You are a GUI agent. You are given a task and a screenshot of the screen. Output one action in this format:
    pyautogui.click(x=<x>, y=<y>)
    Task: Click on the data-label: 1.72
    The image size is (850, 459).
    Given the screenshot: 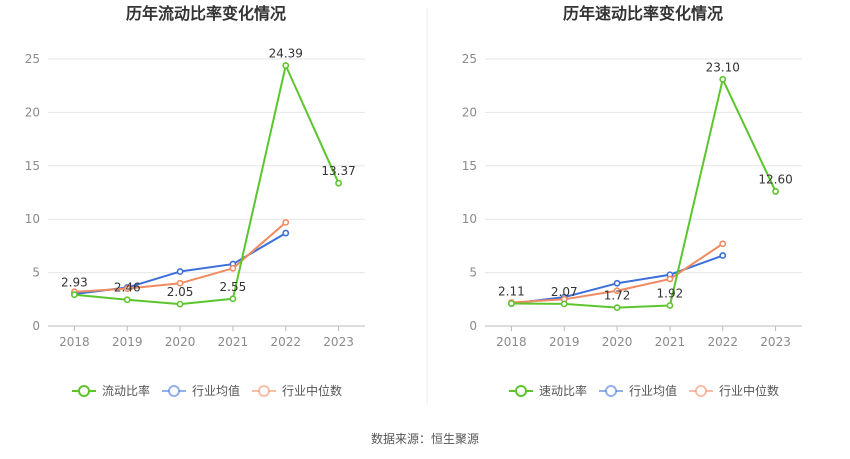 What is the action you would take?
    pyautogui.click(x=617, y=296)
    